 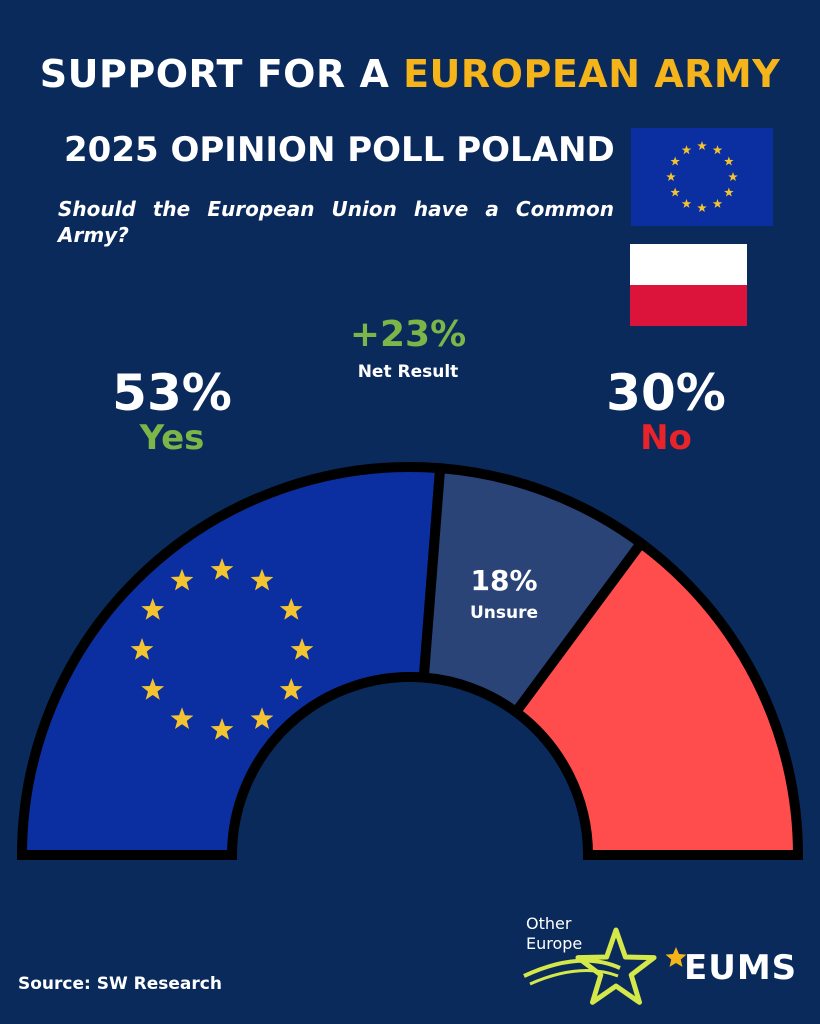 I want to click on net-result-value: +23%, so click(x=408, y=334).